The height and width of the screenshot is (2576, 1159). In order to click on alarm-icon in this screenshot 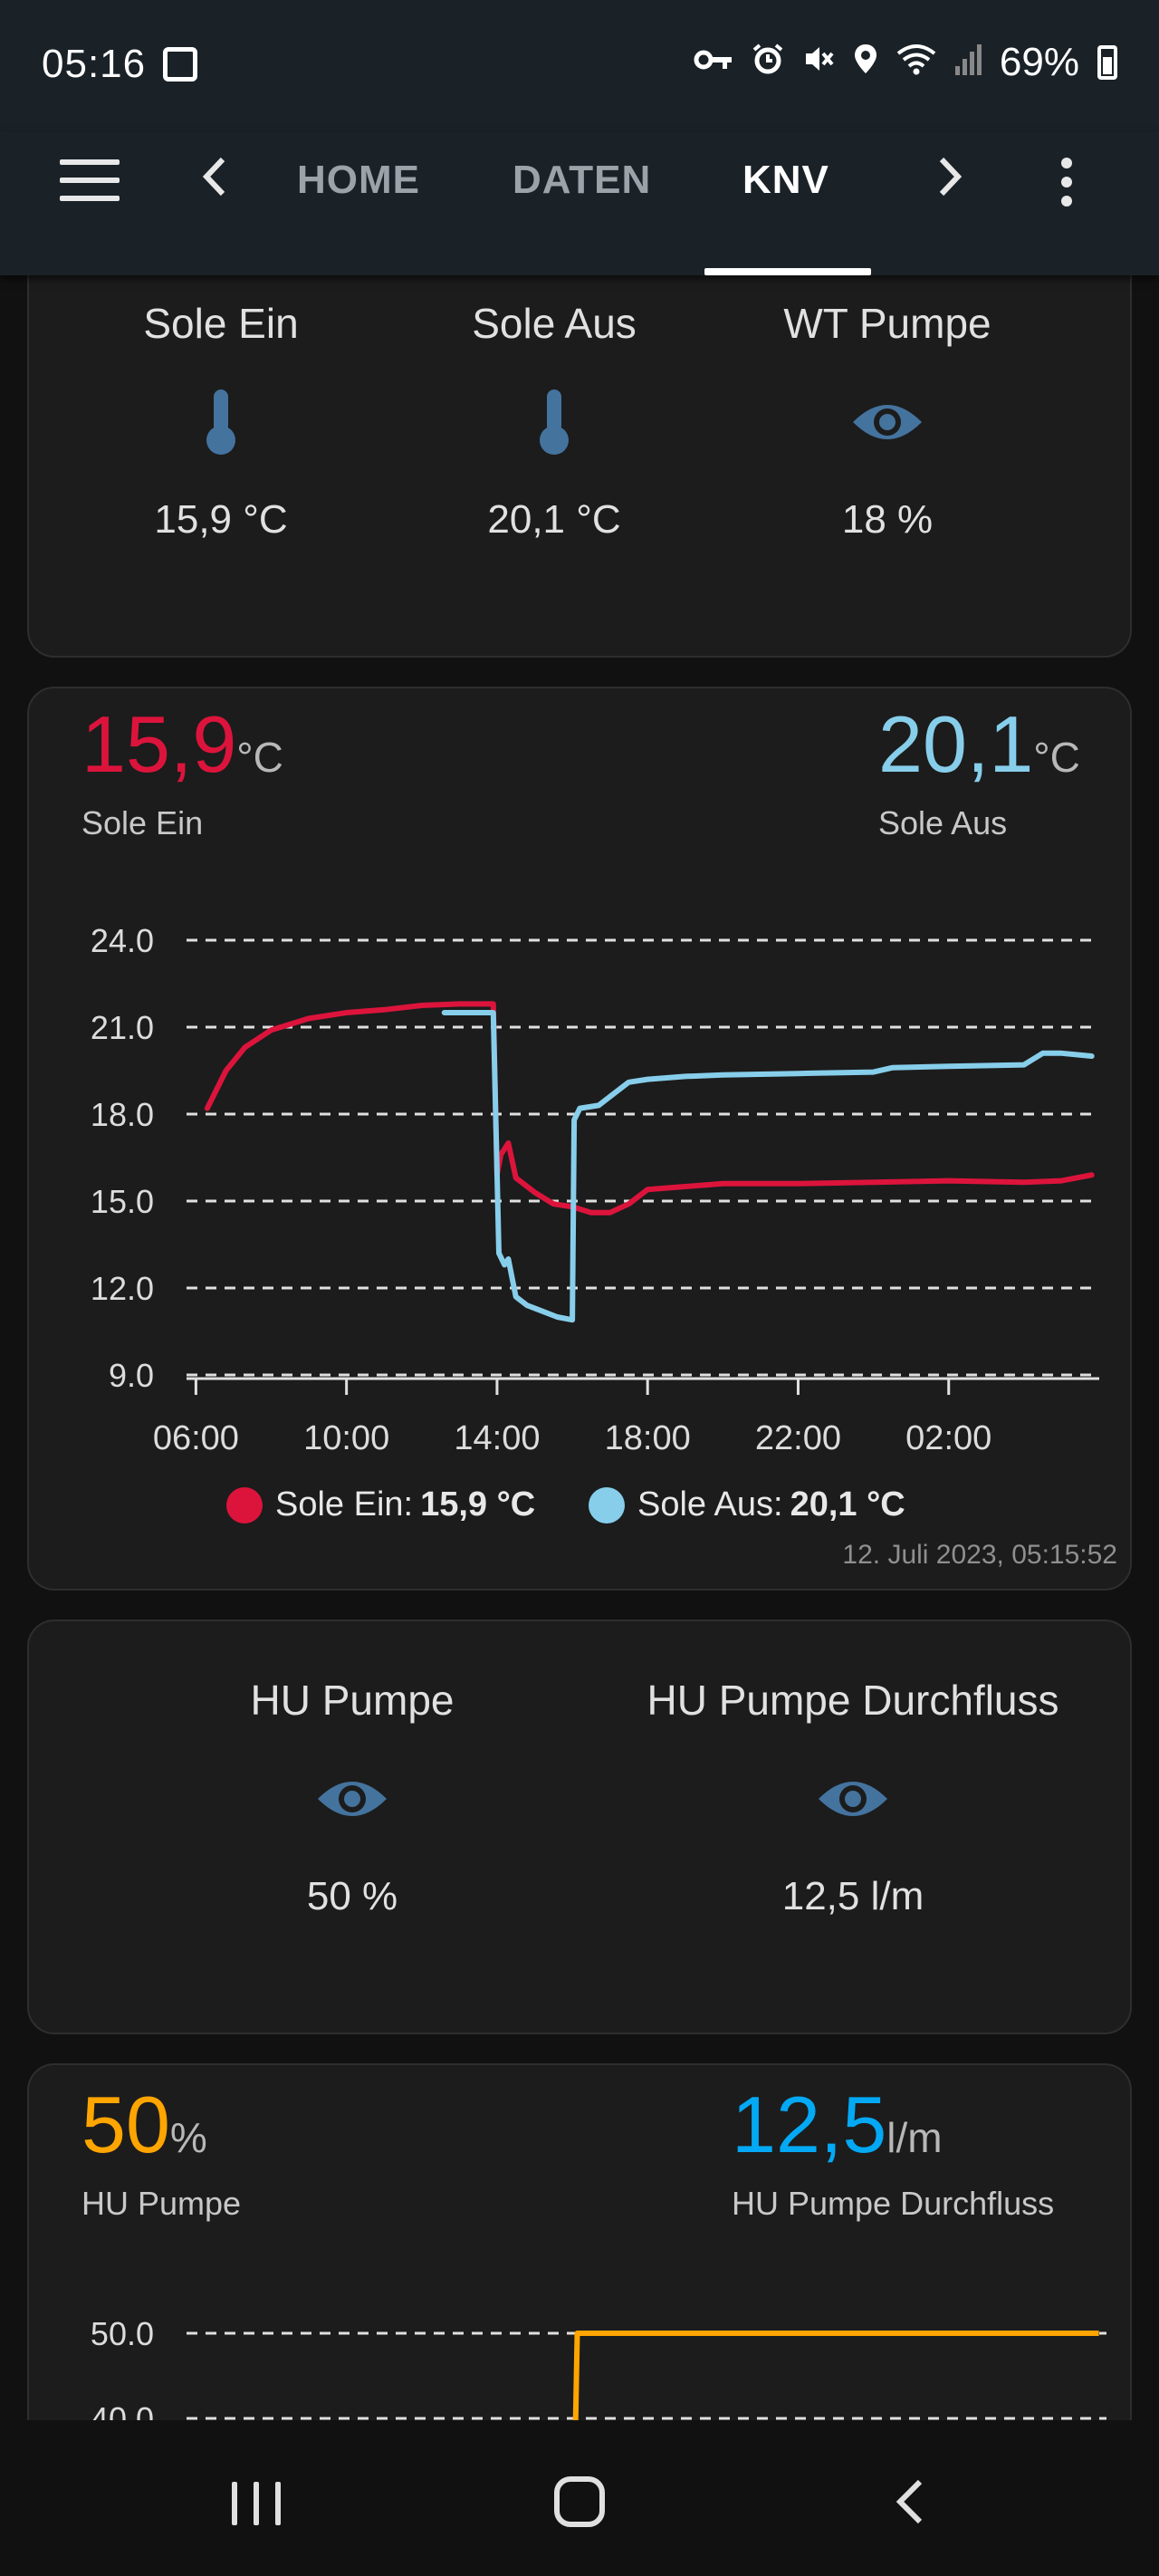, I will do `click(768, 63)`.